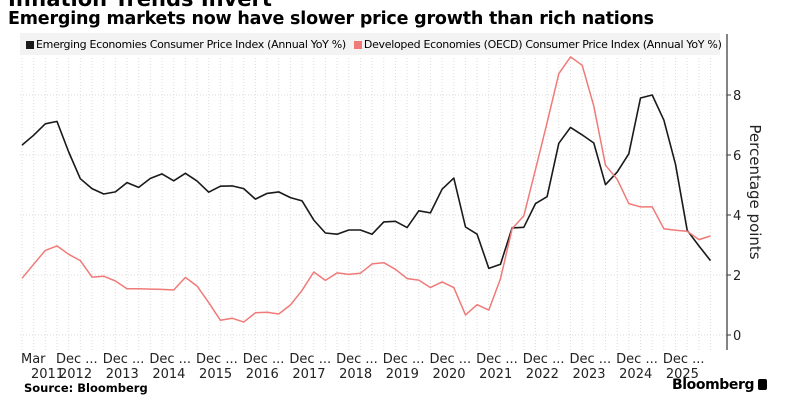 This screenshot has height=400, width=795. What do you see at coordinates (713, 385) in the screenshot?
I see `brand-text: Bloomberg` at bounding box center [713, 385].